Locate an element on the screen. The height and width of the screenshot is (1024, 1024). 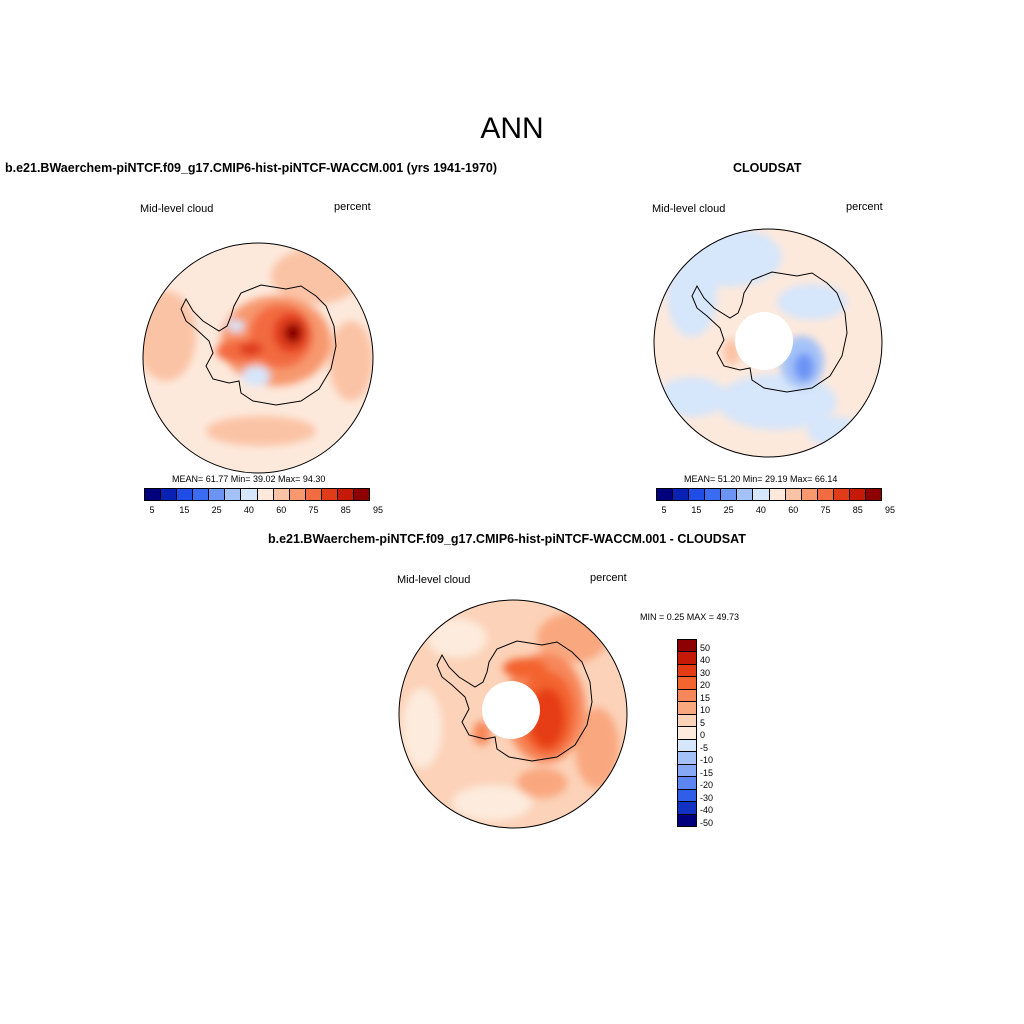
panel1-colorbar-labels: 5 15 25 40 60 75 85 95 is located at coordinates (264, 511).